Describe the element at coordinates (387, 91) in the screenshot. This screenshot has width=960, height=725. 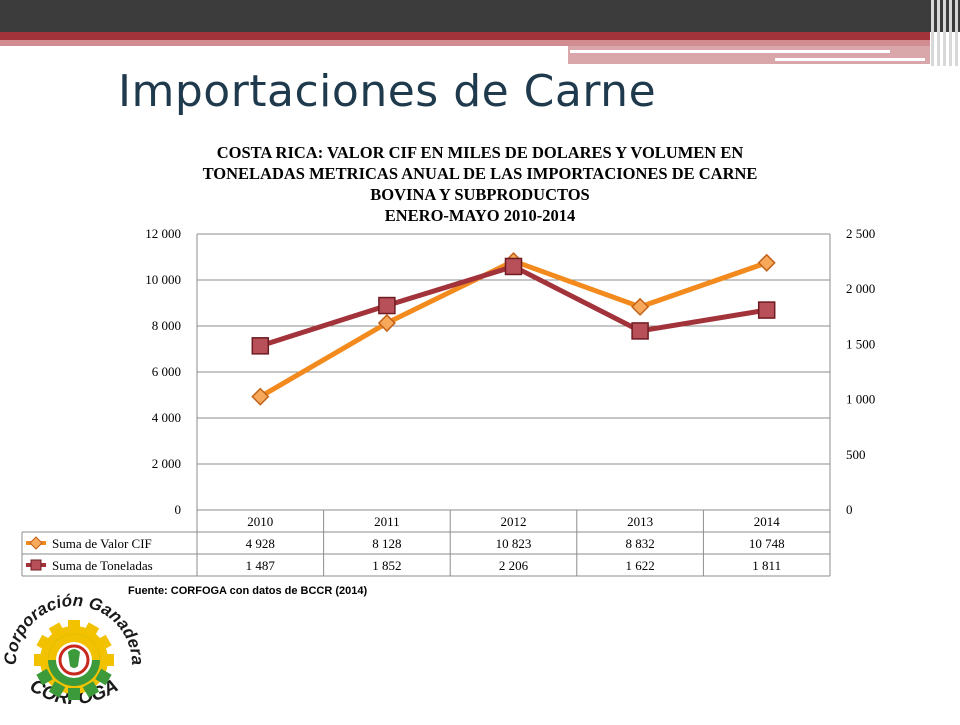
I see `page-title: Importaciones de Carne` at that location.